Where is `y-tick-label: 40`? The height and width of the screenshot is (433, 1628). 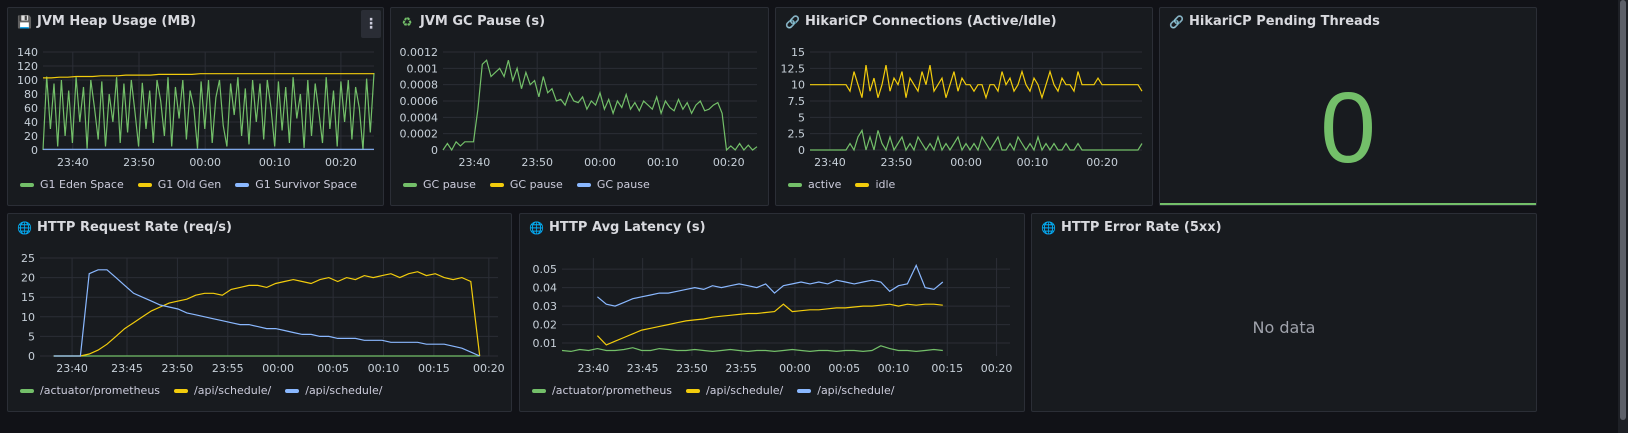
y-tick-label: 40 is located at coordinates (31, 122).